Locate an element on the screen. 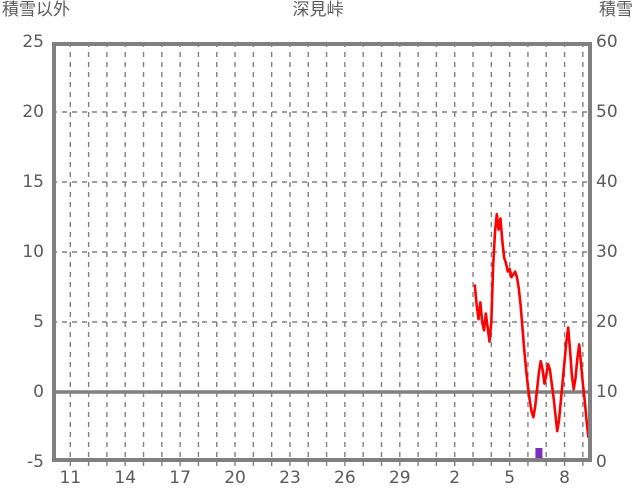 The image size is (636, 501). right-axis-tick-label: 30 is located at coordinates (607, 252).